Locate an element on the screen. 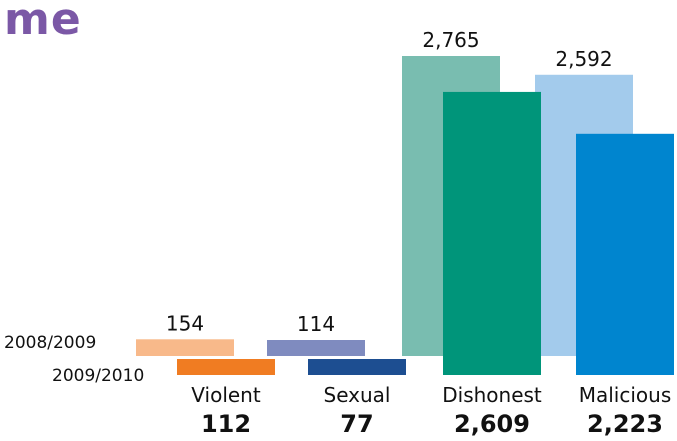 The image size is (677, 441). bar-2008-2009-violent is located at coordinates (185, 347).